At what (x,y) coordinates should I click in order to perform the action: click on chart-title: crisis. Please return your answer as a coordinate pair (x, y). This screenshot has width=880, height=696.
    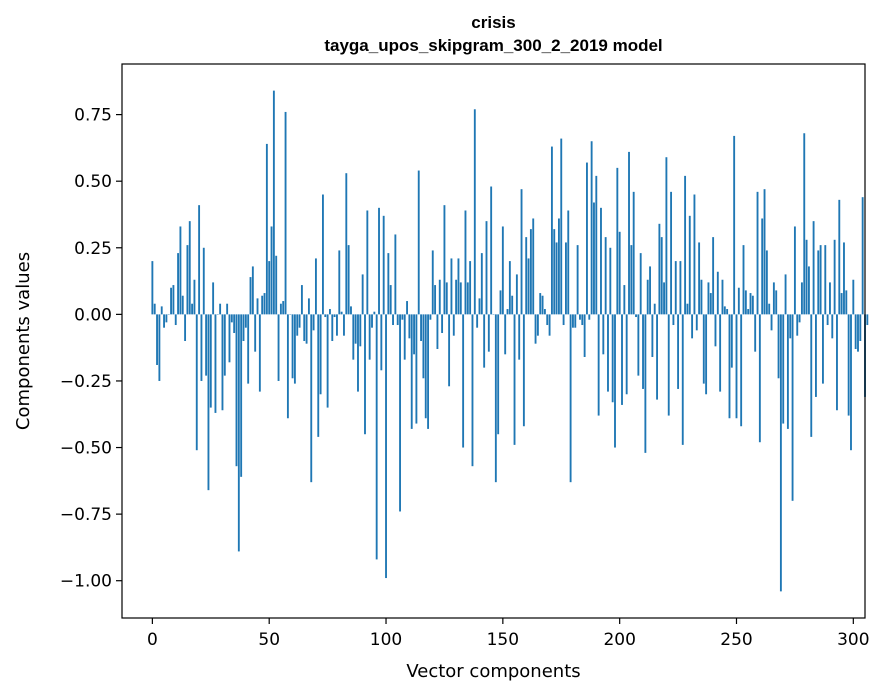
    Looking at the image, I should click on (493, 22).